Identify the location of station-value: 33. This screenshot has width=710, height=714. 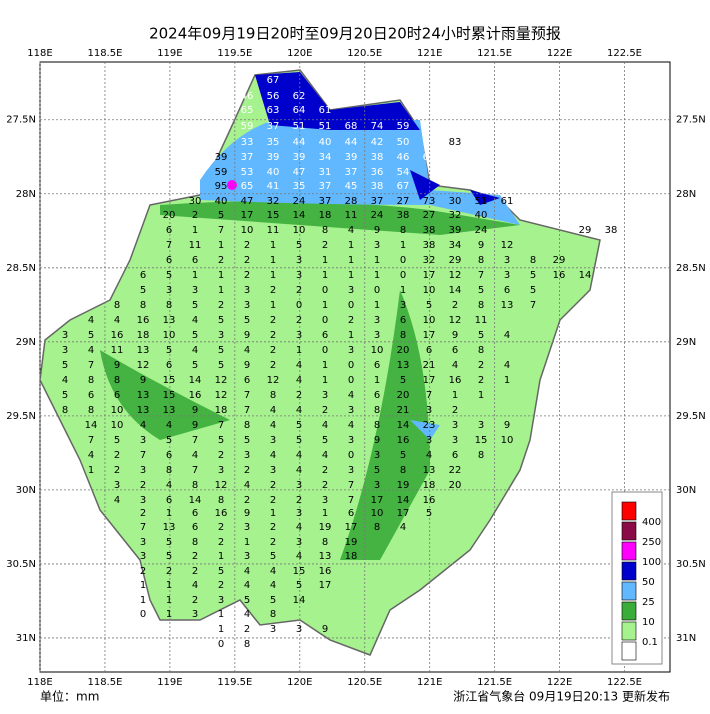
(247, 142).